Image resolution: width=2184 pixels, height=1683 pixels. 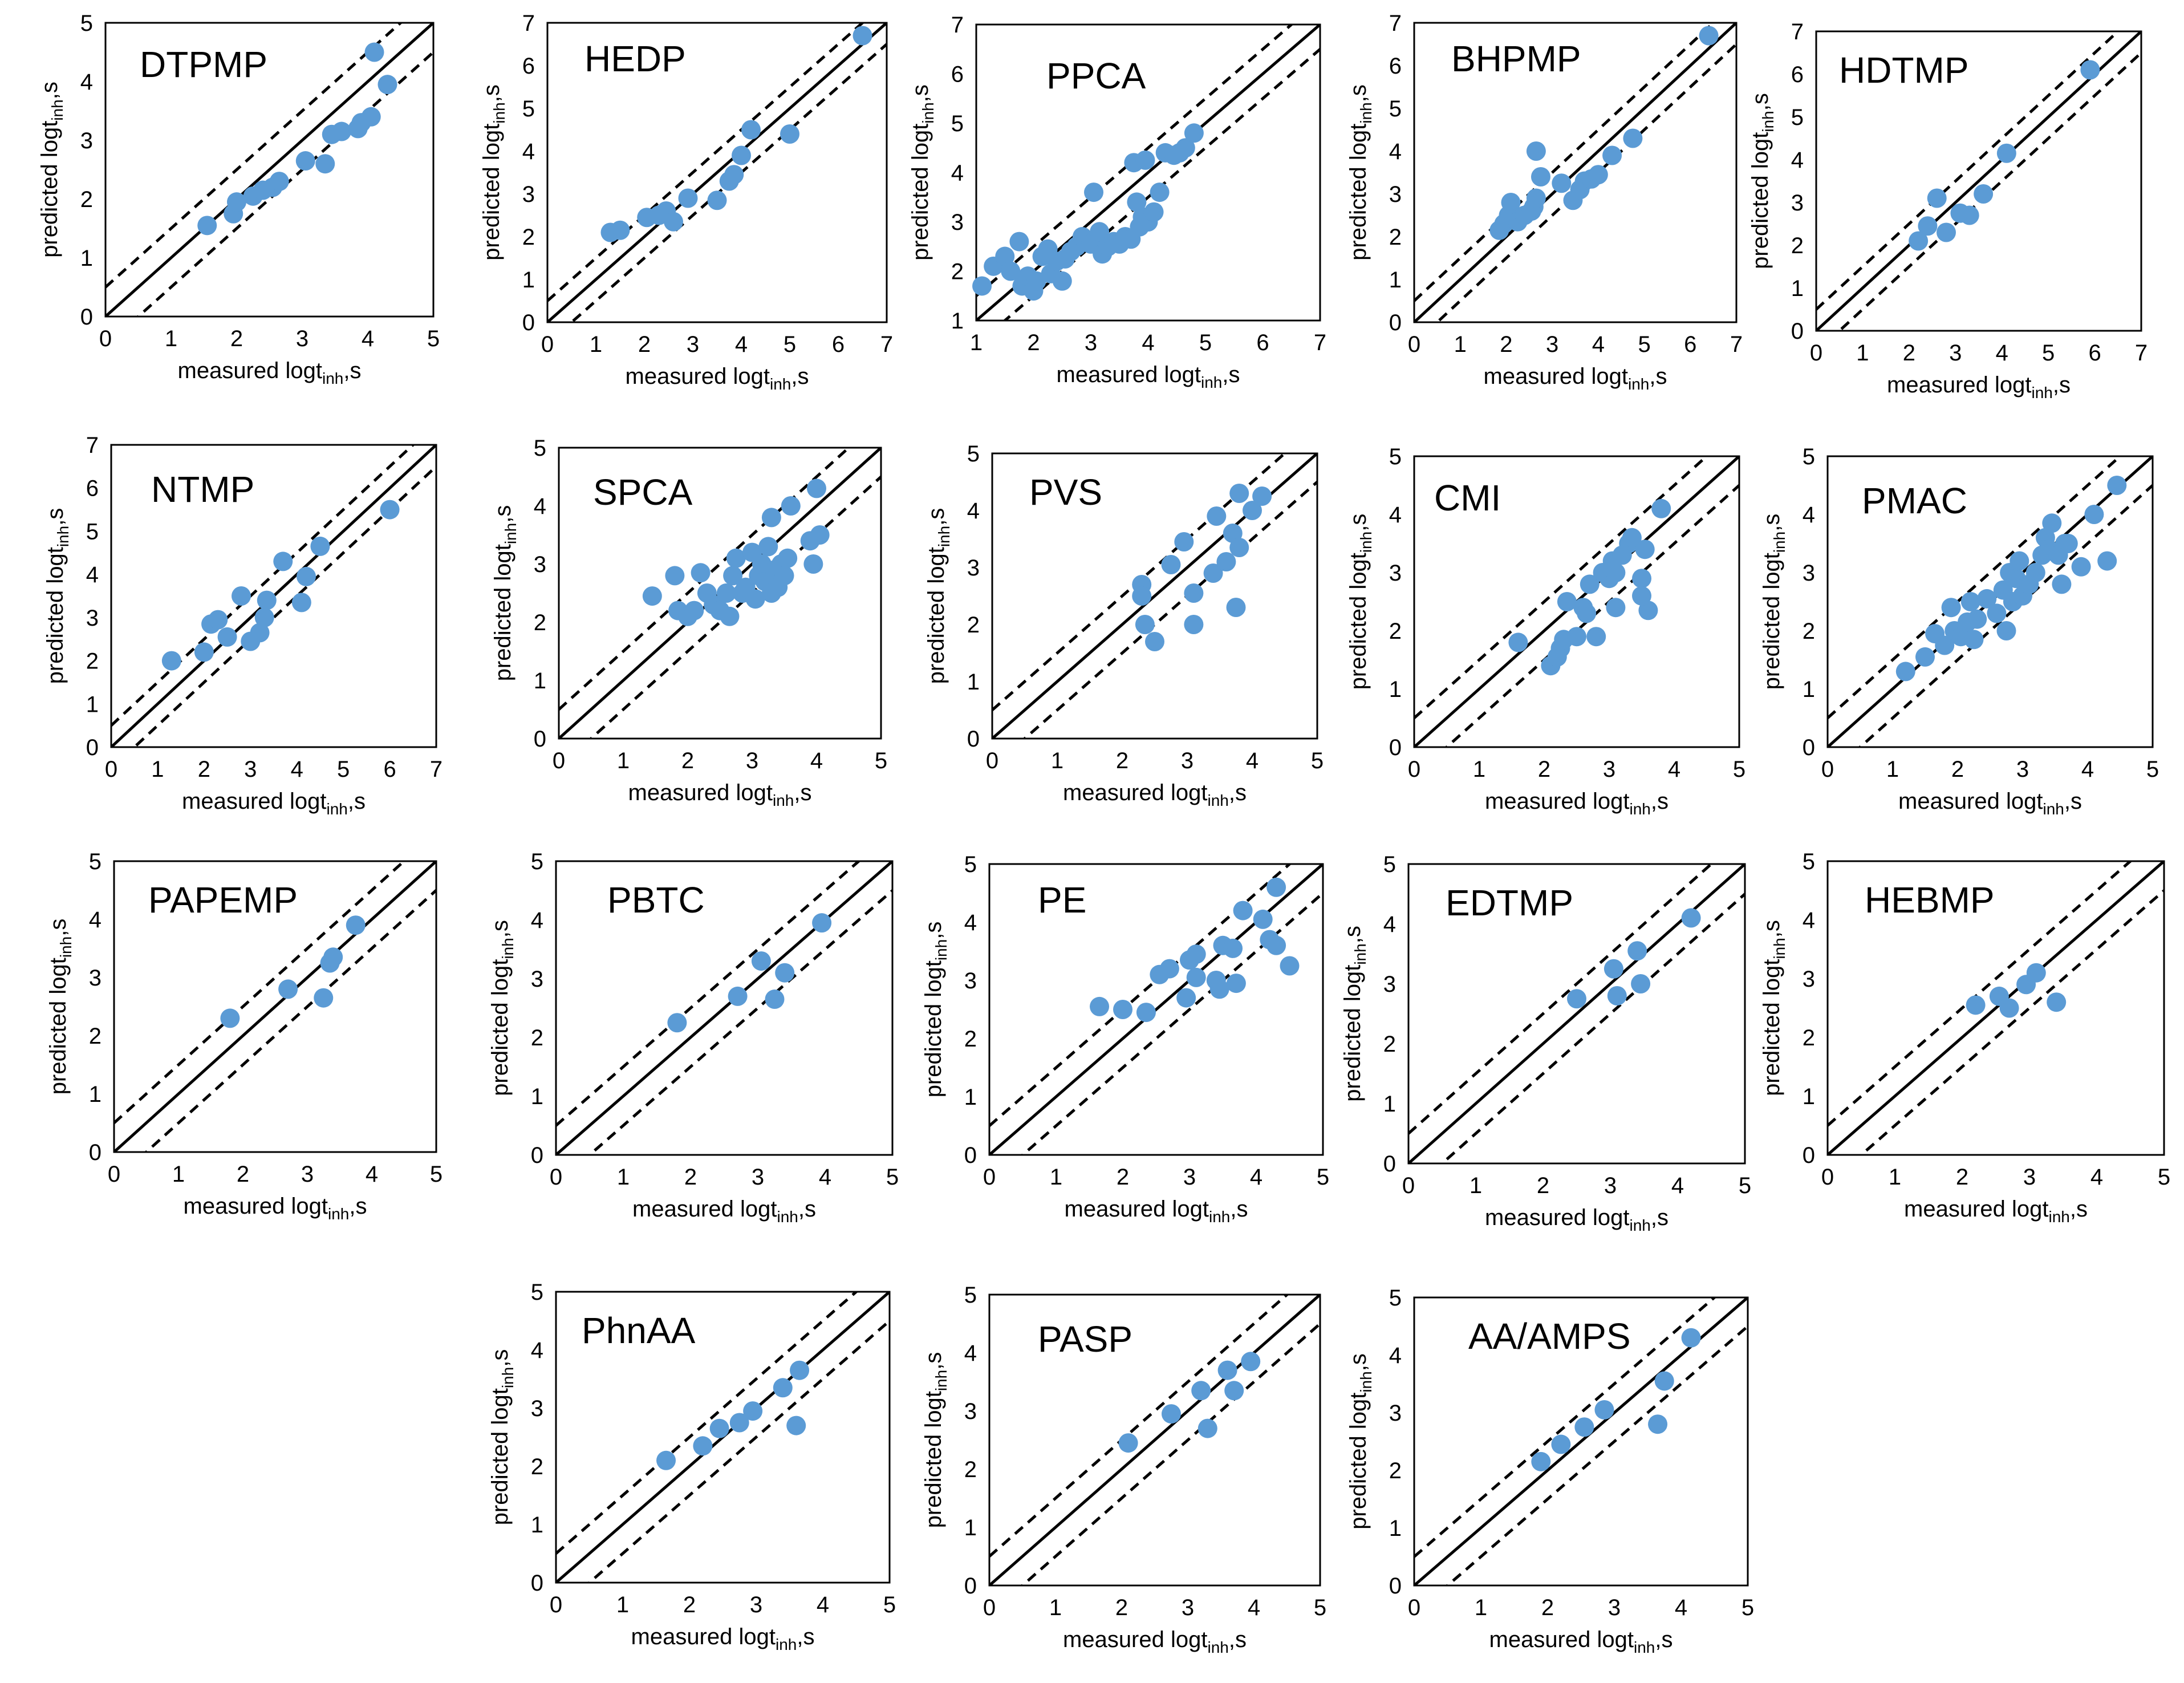 What do you see at coordinates (1414, 769) in the screenshot?
I see `x-tick-label: 0` at bounding box center [1414, 769].